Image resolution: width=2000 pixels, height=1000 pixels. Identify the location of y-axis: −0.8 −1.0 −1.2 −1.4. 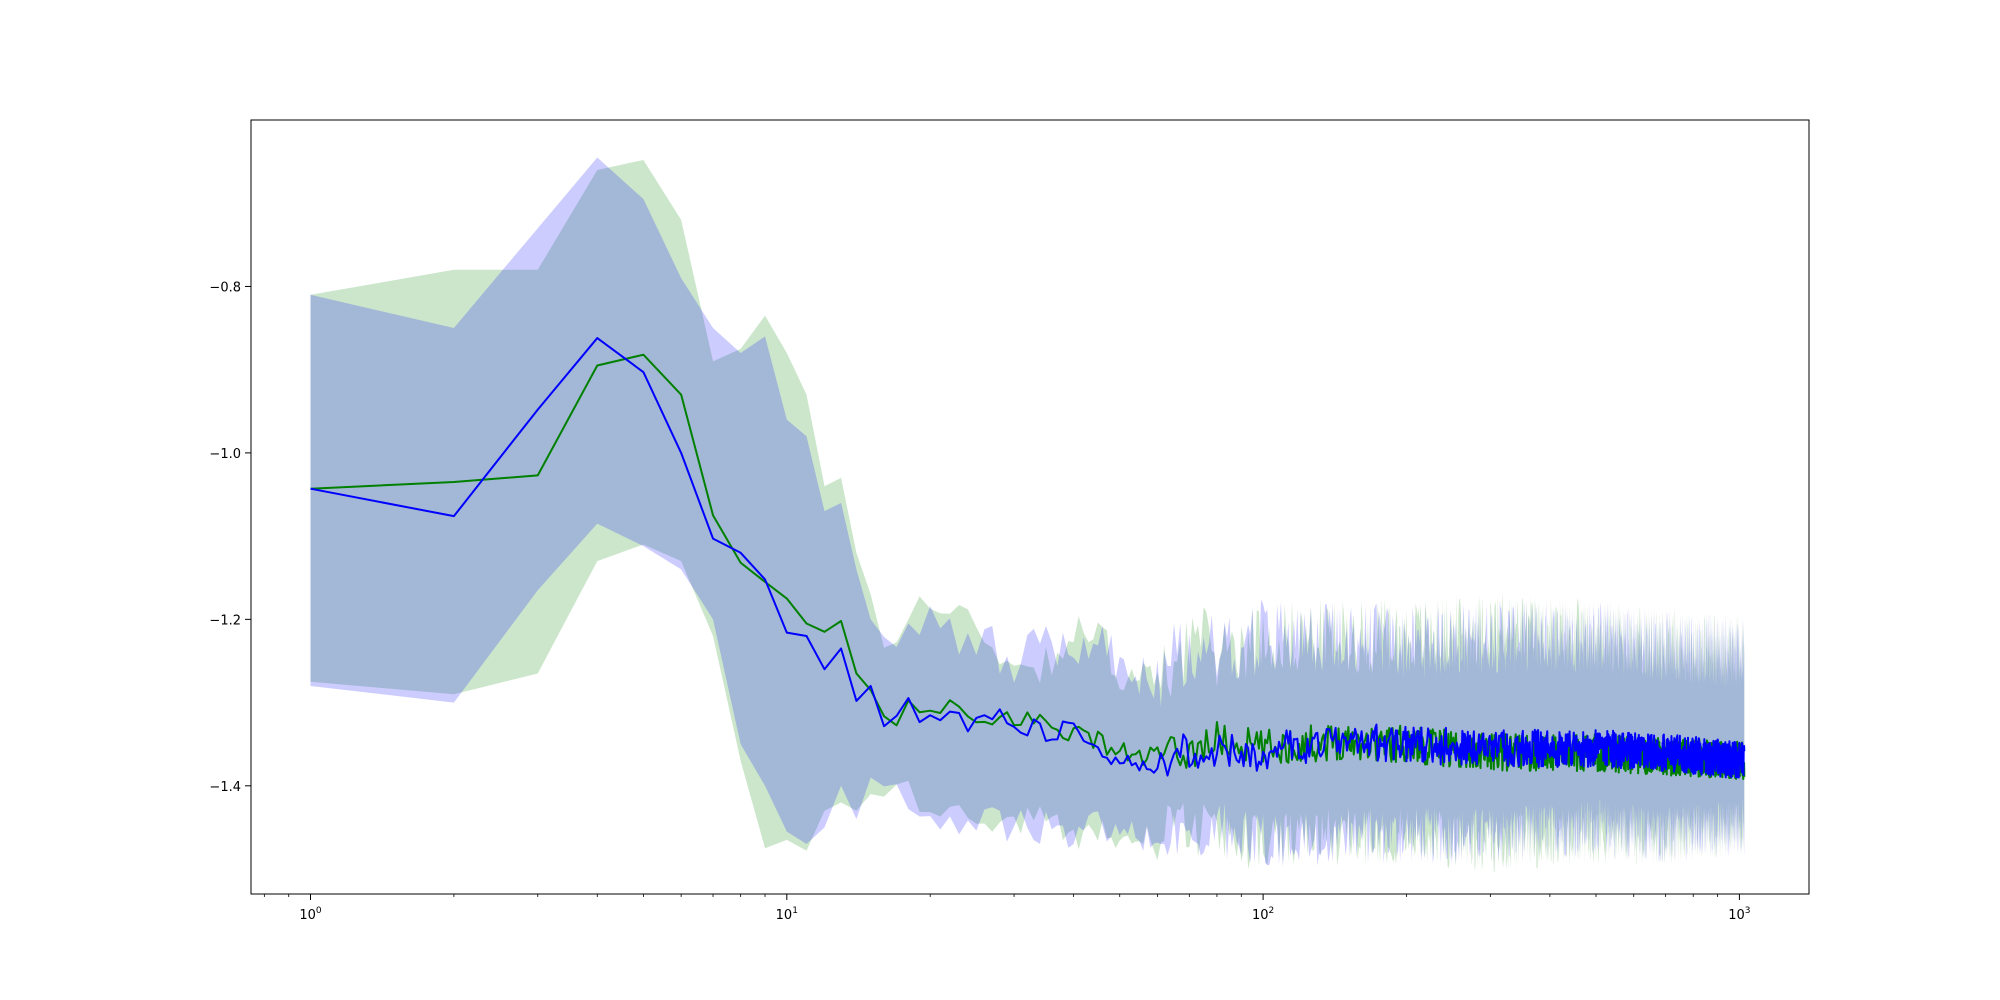
(230, 537).